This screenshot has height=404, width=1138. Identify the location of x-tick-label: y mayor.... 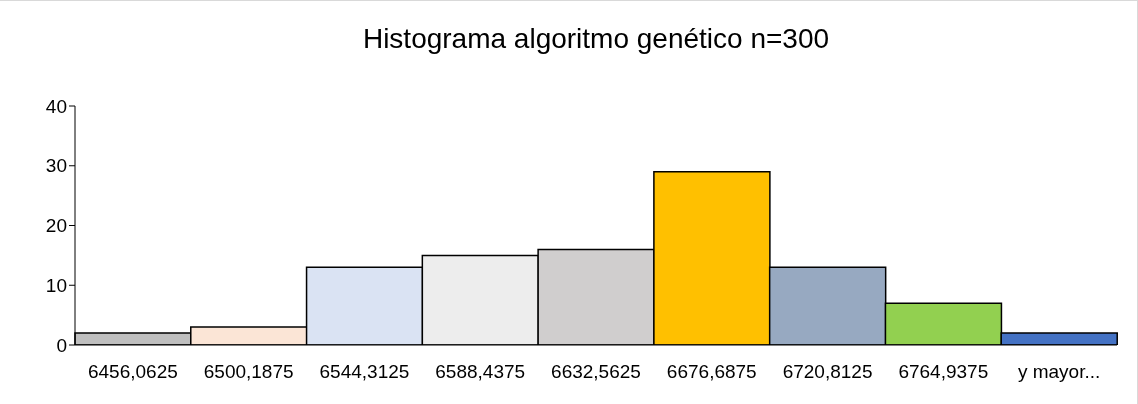
(1059, 372).